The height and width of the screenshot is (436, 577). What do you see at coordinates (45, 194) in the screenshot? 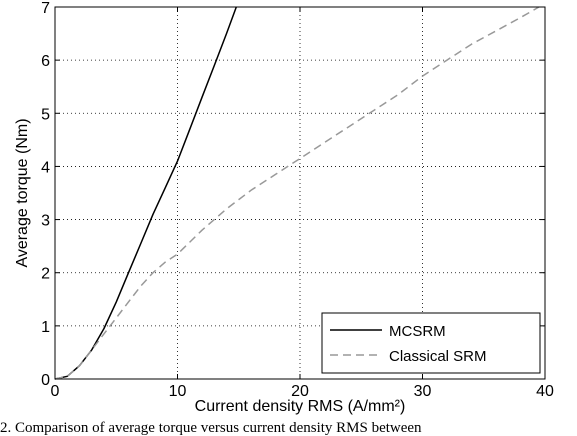
I see `y-tick-labels: 0 1 2 3 4 5 6 7` at bounding box center [45, 194].